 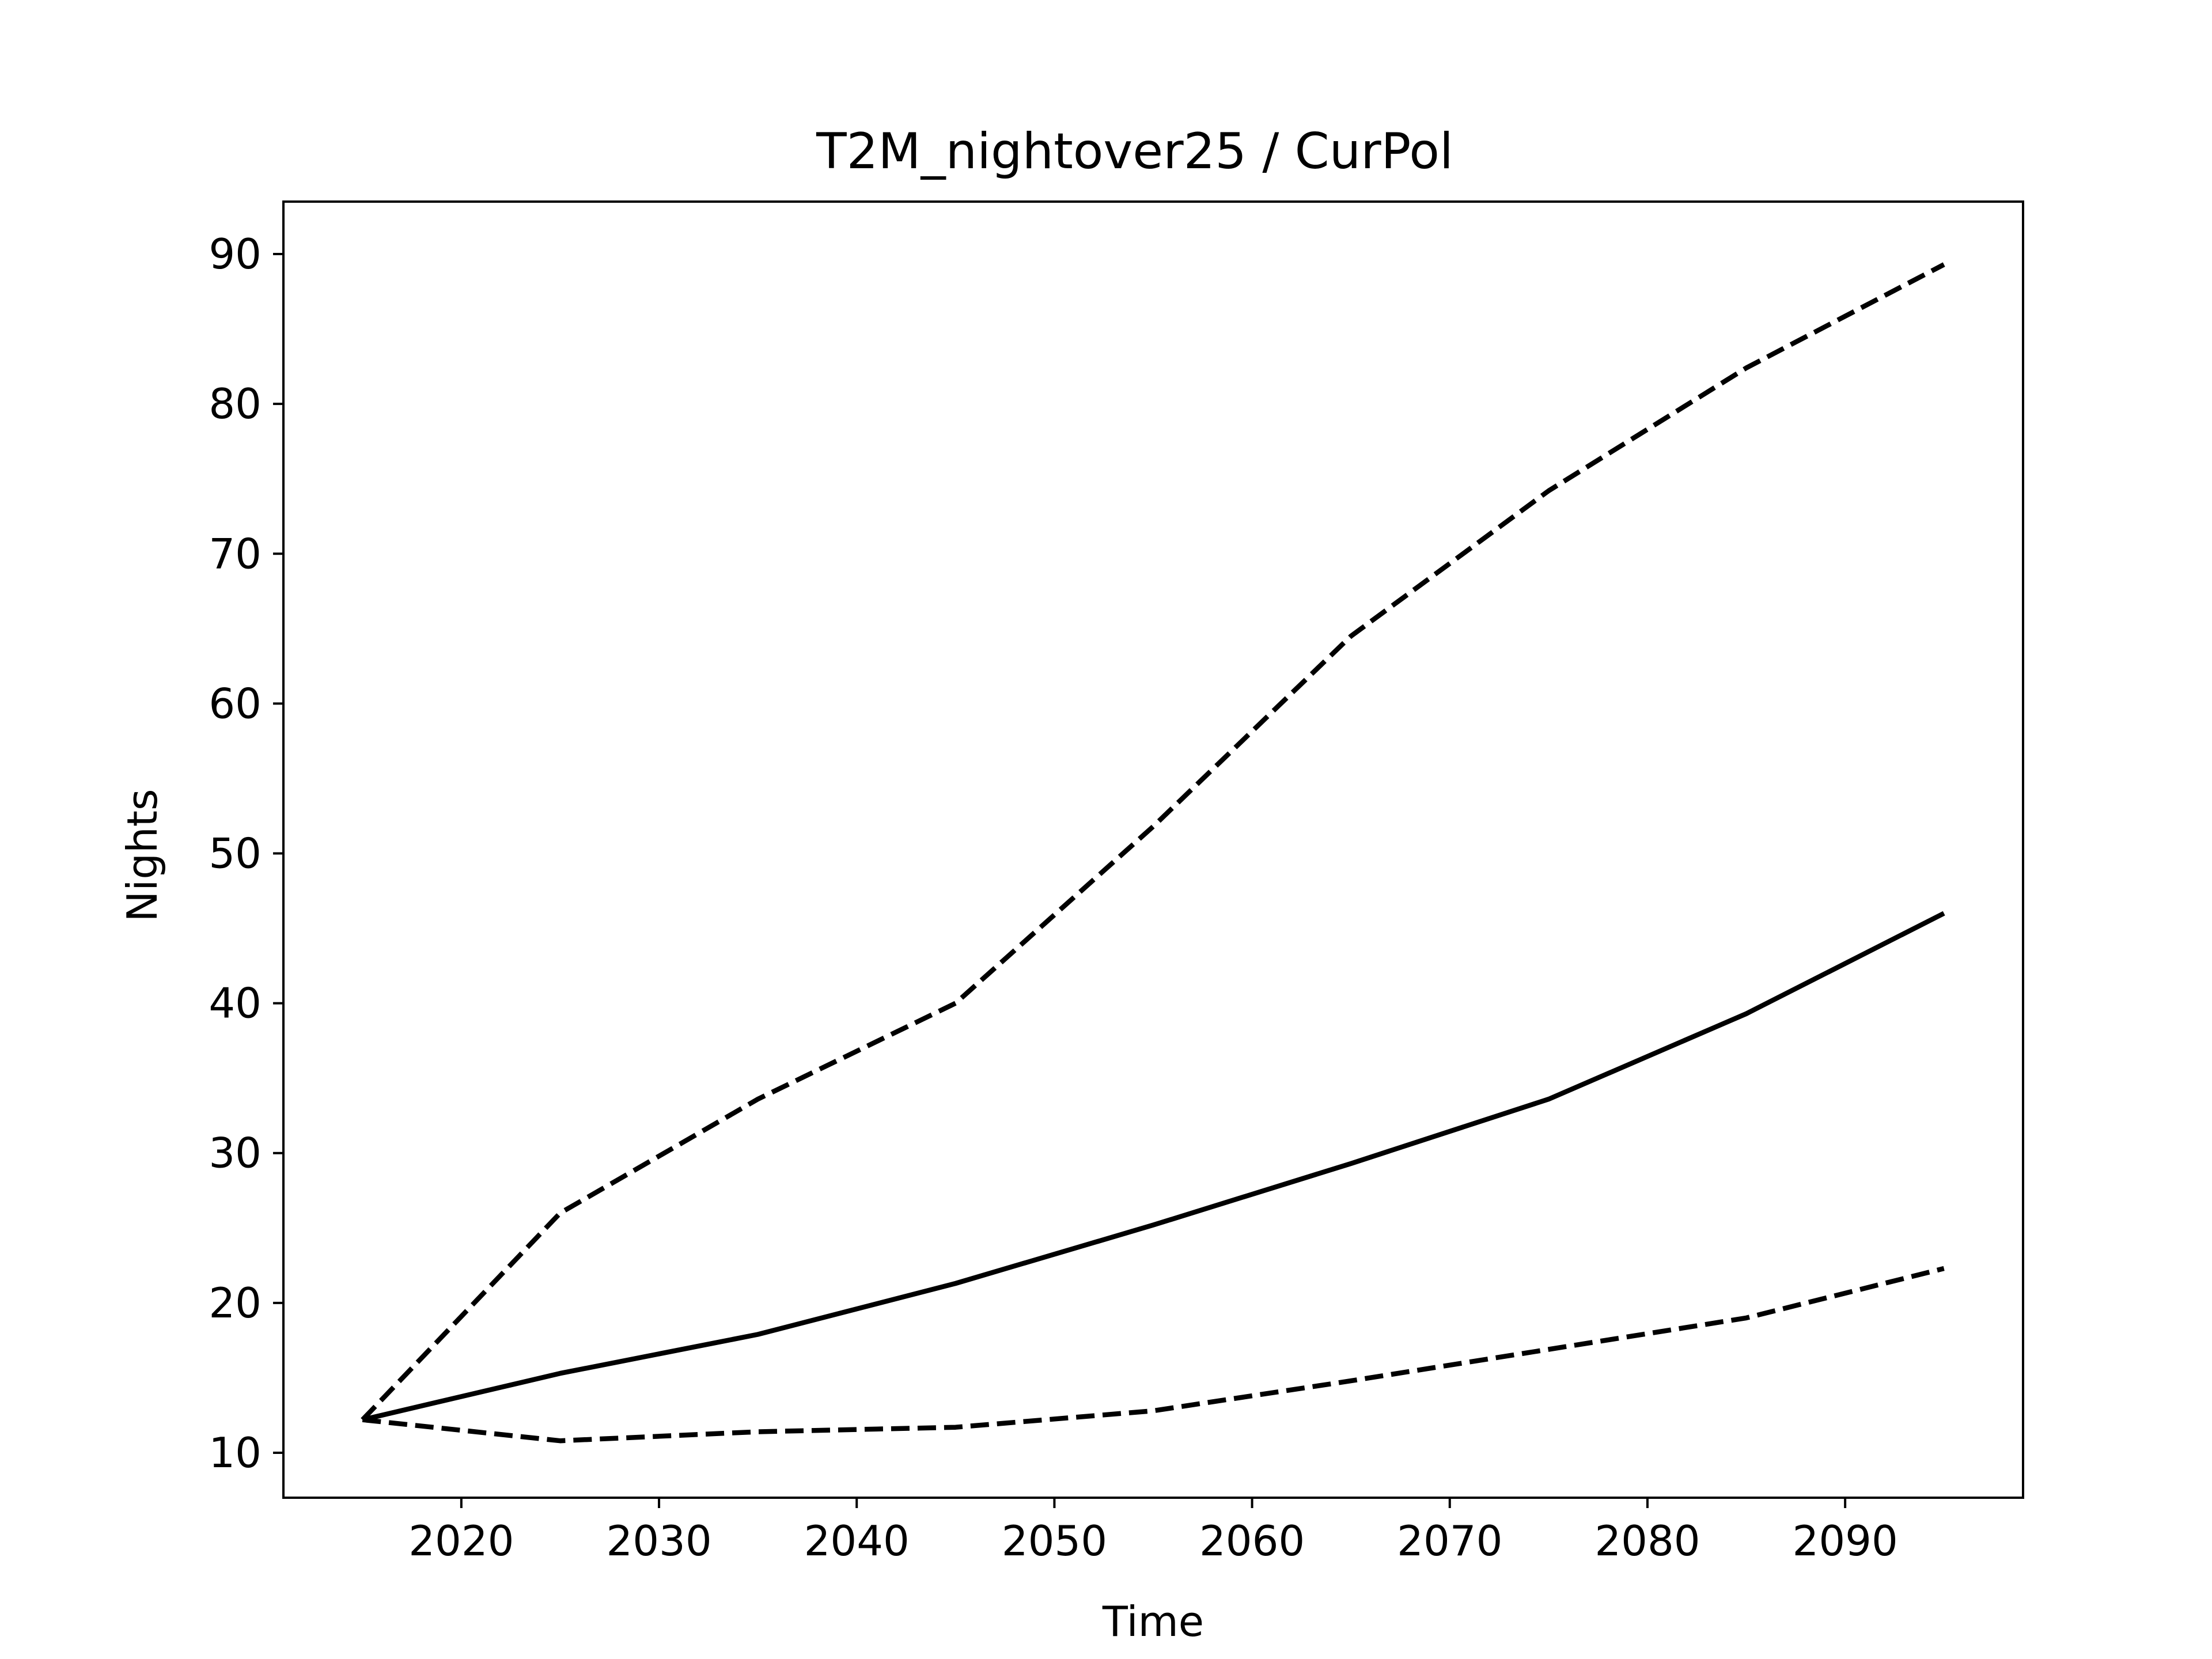 What do you see at coordinates (1845, 1541) in the screenshot?
I see `x-tick-label: 2090` at bounding box center [1845, 1541].